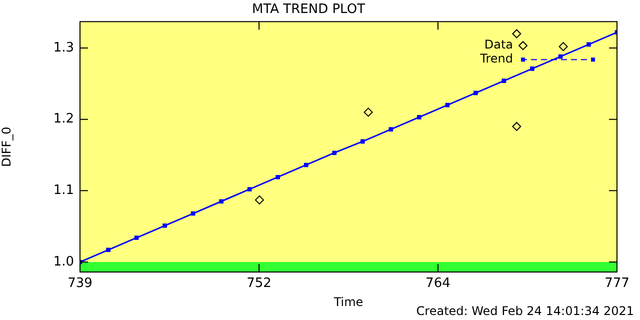 This screenshot has height=320, width=640. I want to click on x-tick-label: 739, so click(80, 284).